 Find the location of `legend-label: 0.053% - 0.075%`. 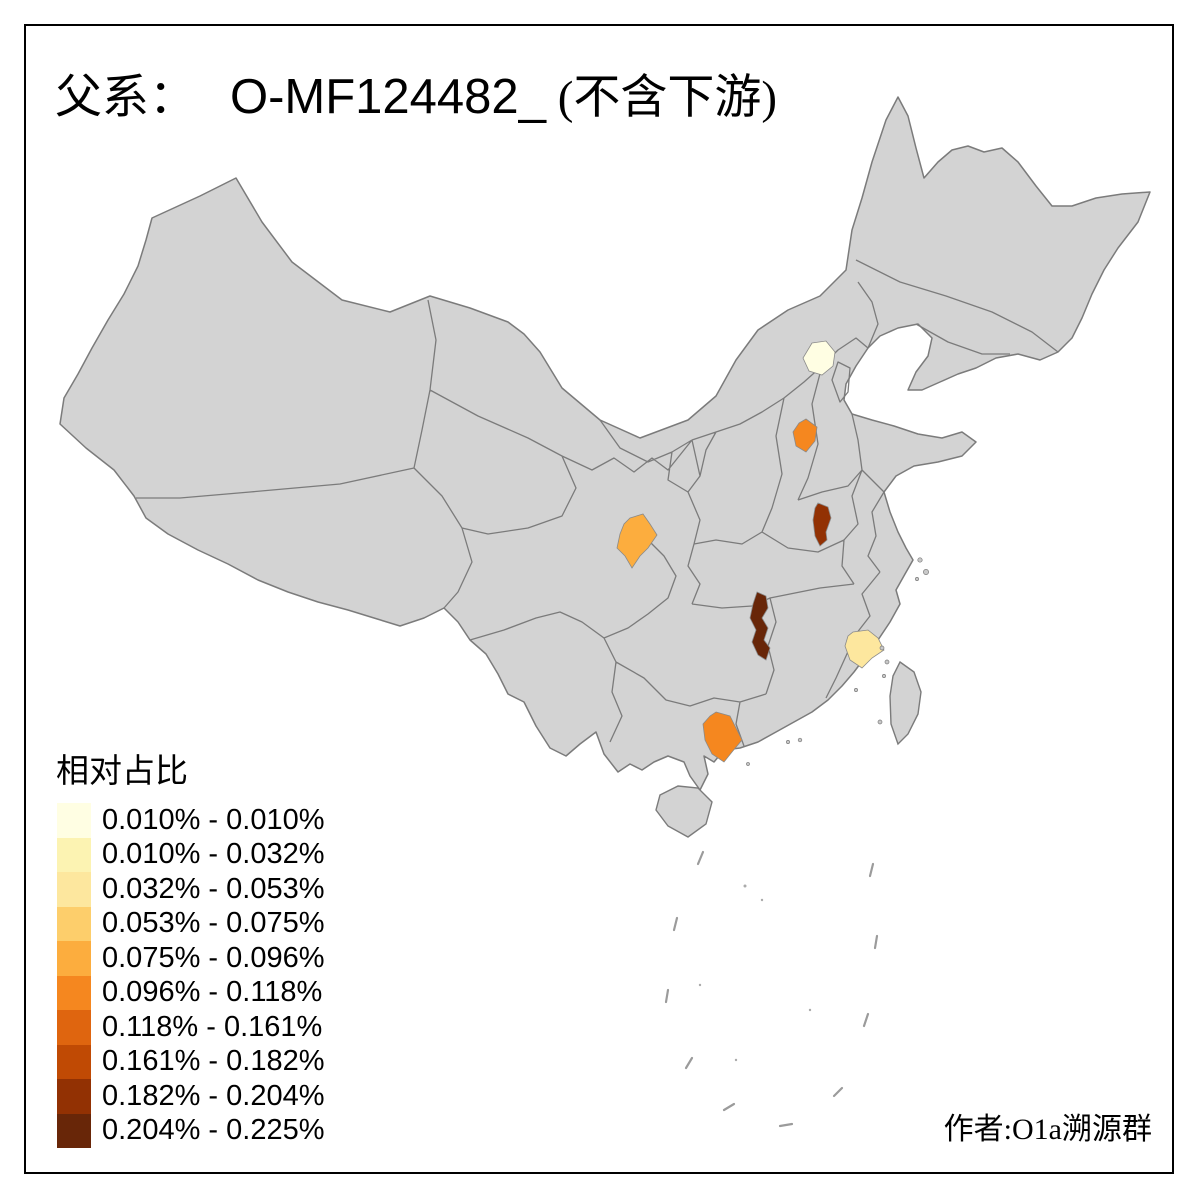

legend-label: 0.053% - 0.075% is located at coordinates (213, 923).